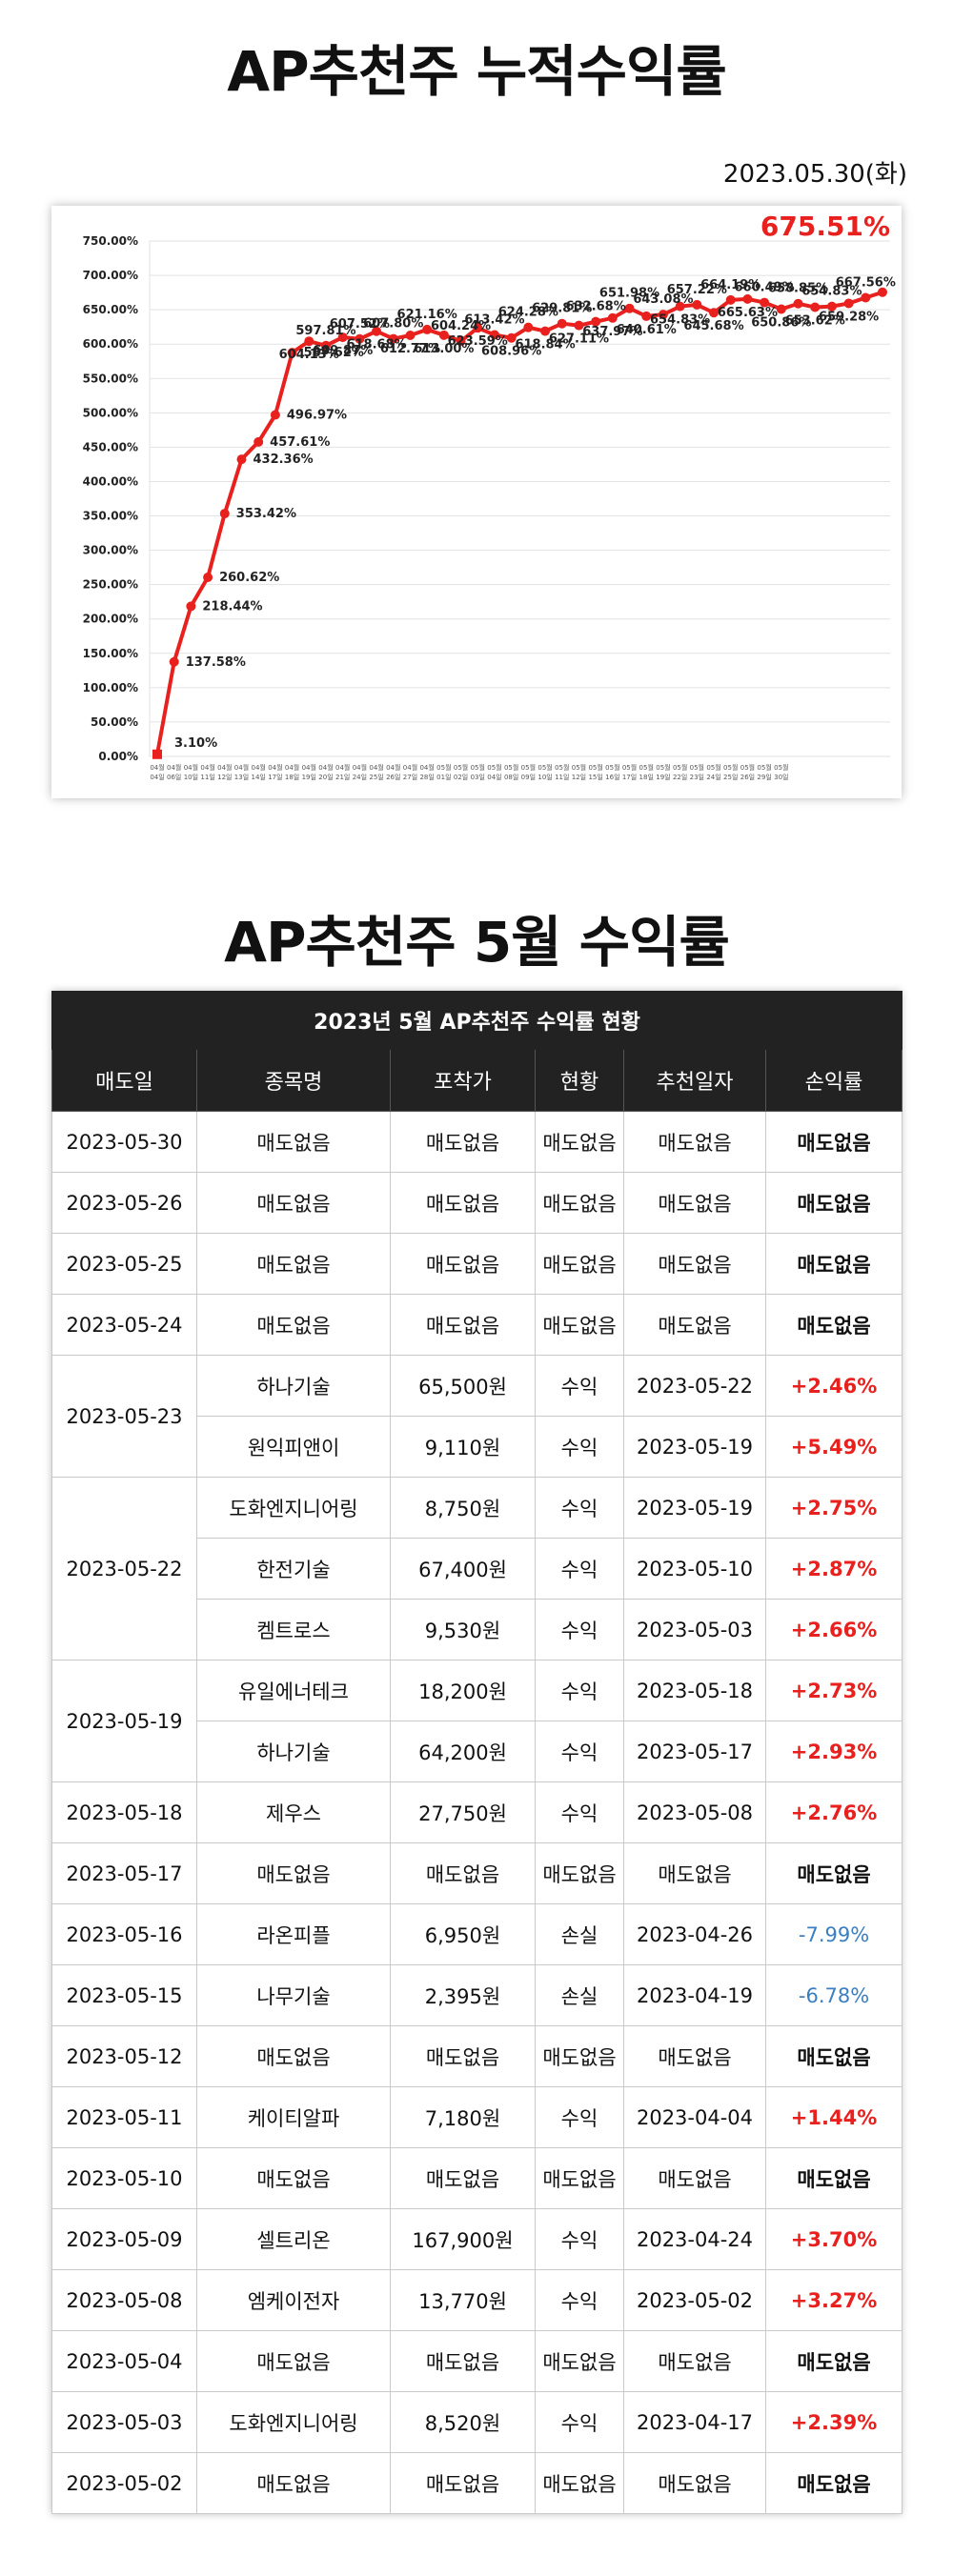 Image resolution: width=953 pixels, height=2576 pixels. I want to click on data-label: 260.62%, so click(249, 578).